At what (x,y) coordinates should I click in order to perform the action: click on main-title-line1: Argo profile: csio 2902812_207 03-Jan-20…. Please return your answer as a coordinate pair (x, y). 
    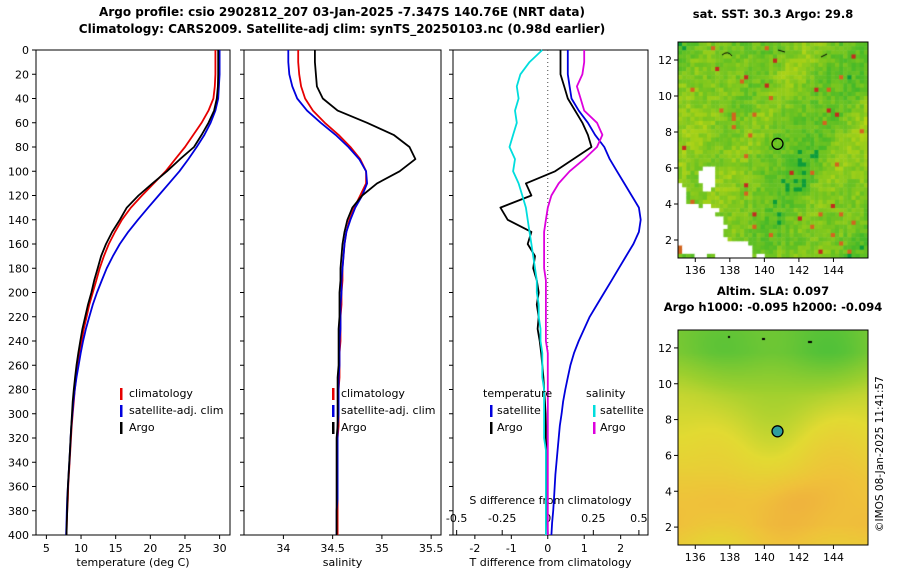
    Looking at the image, I should click on (342, 12).